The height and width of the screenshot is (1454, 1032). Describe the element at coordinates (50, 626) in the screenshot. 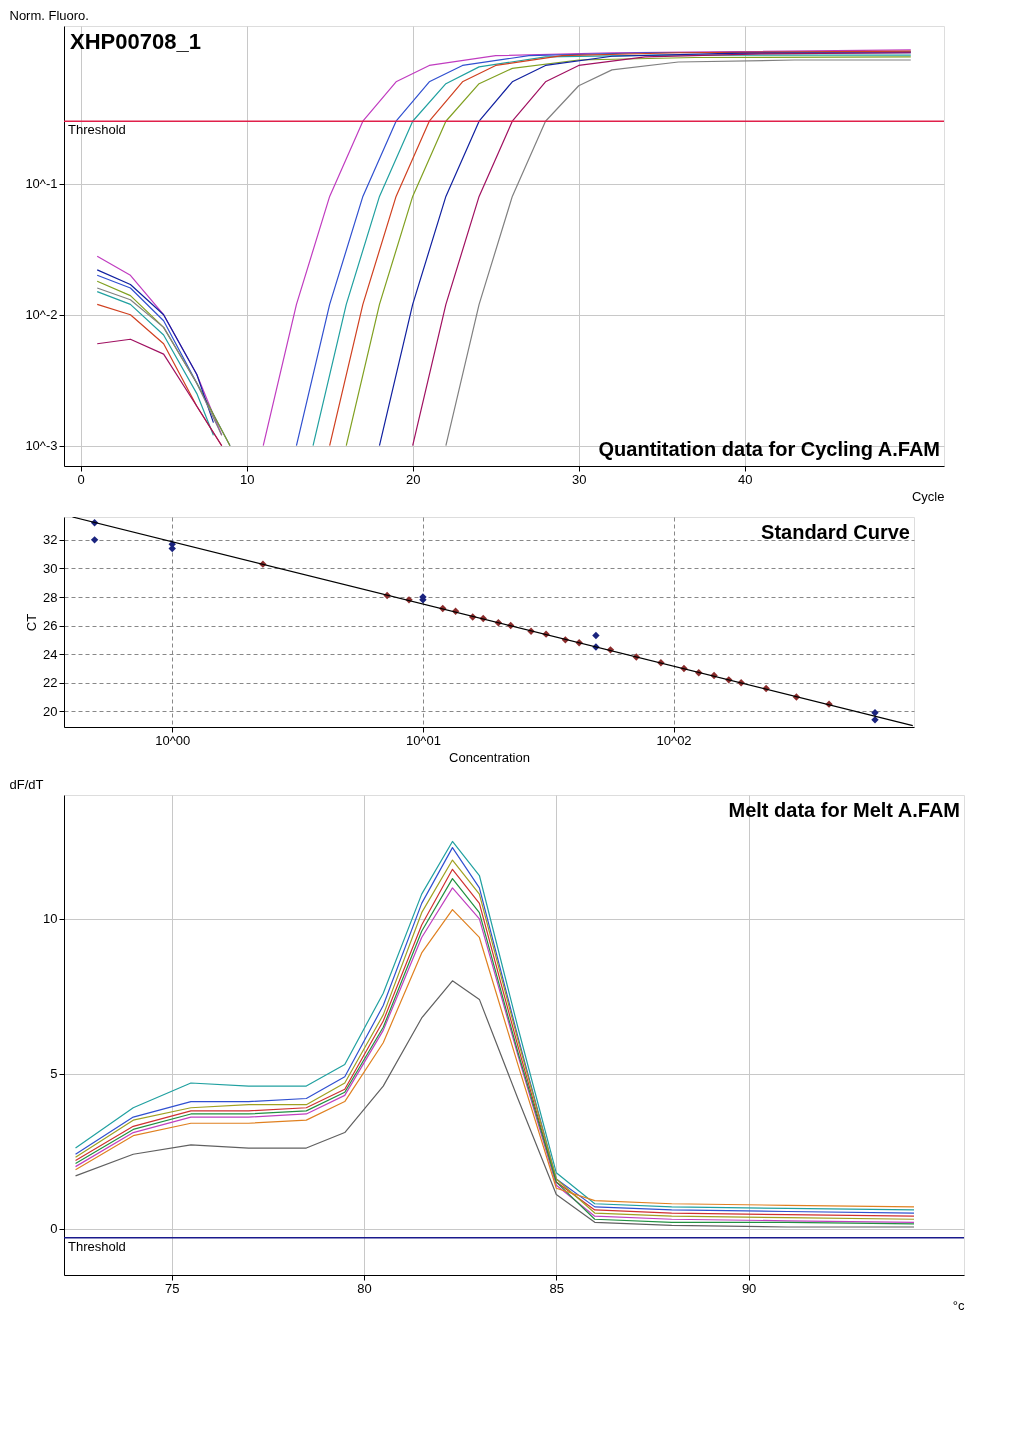

I see `y-tick-label: 26` at that location.